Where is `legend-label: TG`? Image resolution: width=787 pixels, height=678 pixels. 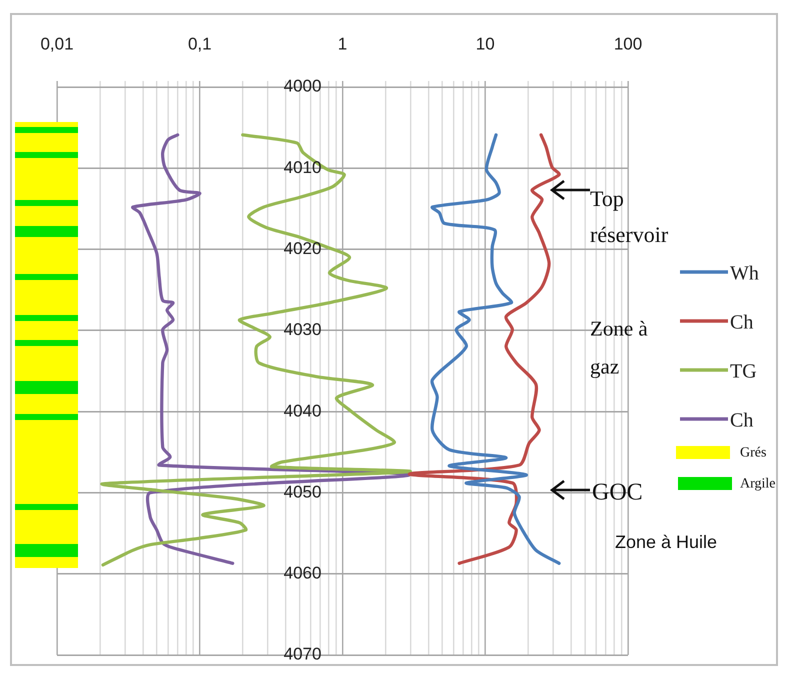 legend-label: TG is located at coordinates (743, 371).